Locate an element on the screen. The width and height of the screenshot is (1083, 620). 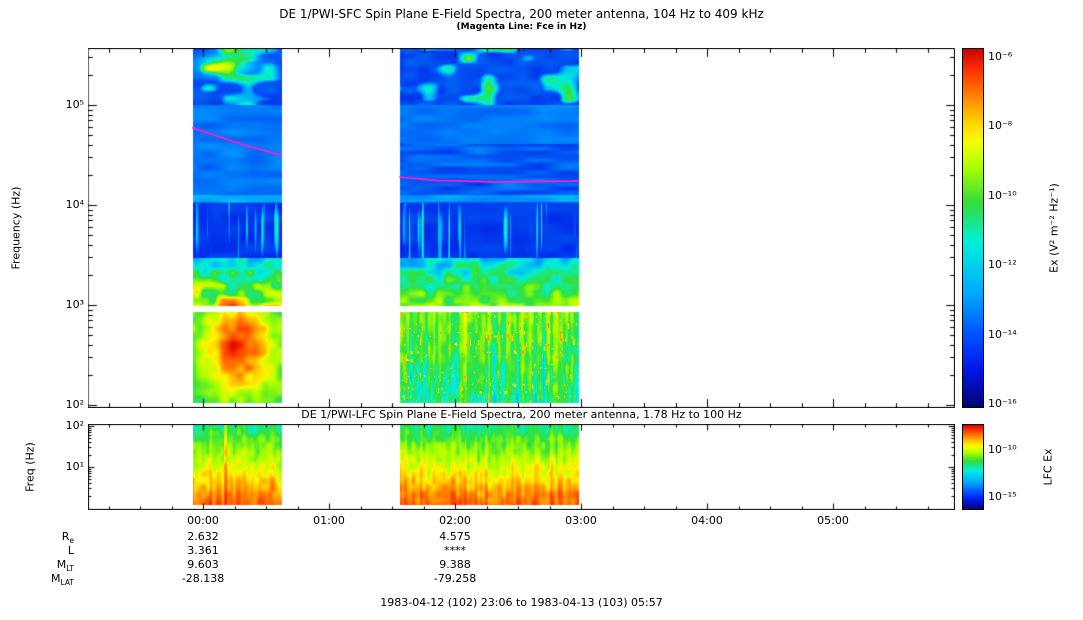
time-tick-0200: 02:00 is located at coordinates (455, 520).